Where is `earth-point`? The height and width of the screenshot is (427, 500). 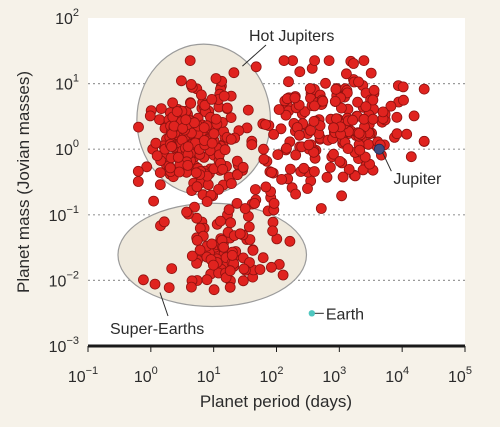 earth-point is located at coordinates (312, 313).